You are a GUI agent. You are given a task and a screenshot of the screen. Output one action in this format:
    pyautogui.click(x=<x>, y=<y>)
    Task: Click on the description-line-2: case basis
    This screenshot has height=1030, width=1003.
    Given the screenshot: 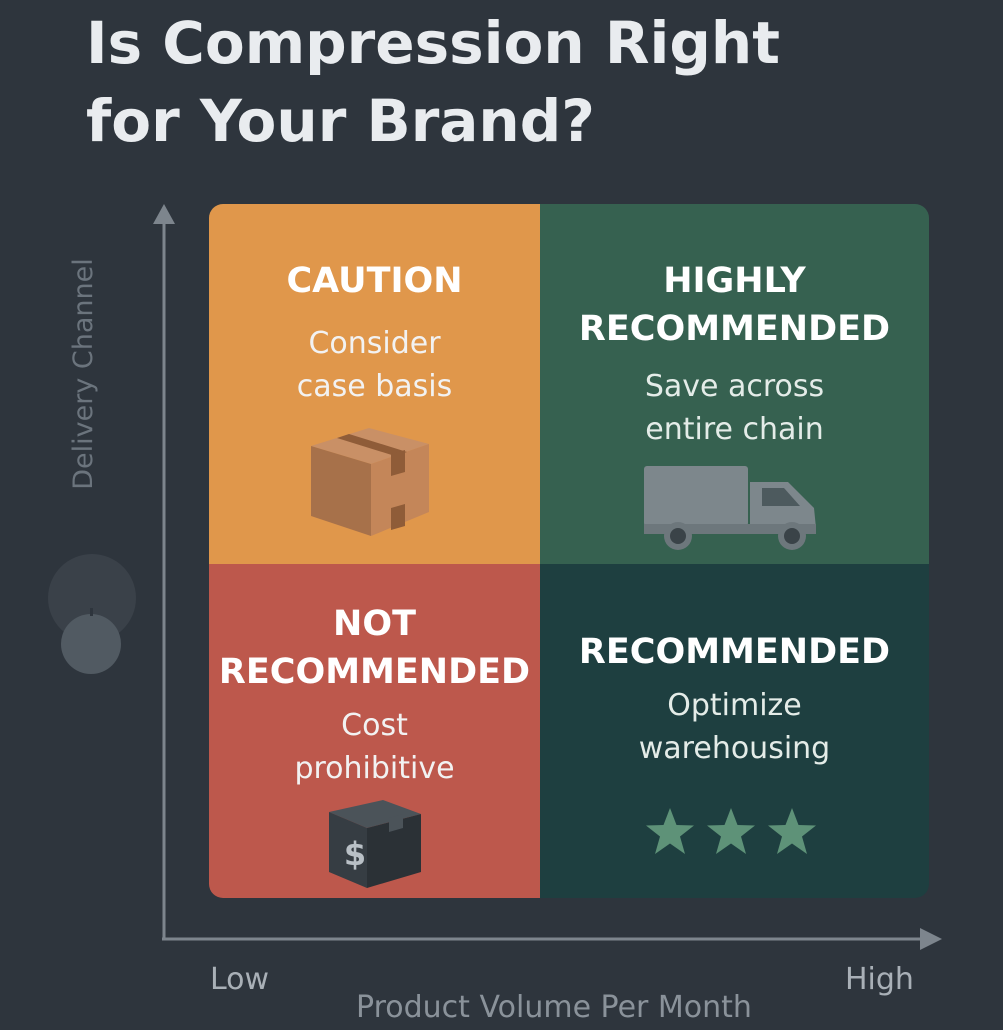 What is the action you would take?
    pyautogui.click(x=374, y=386)
    